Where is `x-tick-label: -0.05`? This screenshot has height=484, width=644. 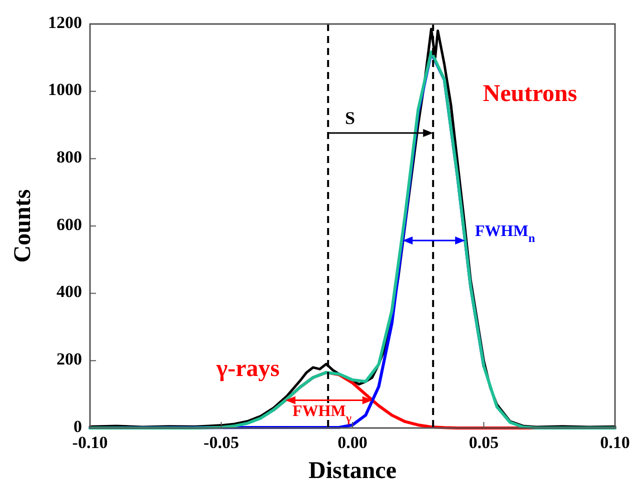
x-tick-label: -0.05 is located at coordinates (221, 442).